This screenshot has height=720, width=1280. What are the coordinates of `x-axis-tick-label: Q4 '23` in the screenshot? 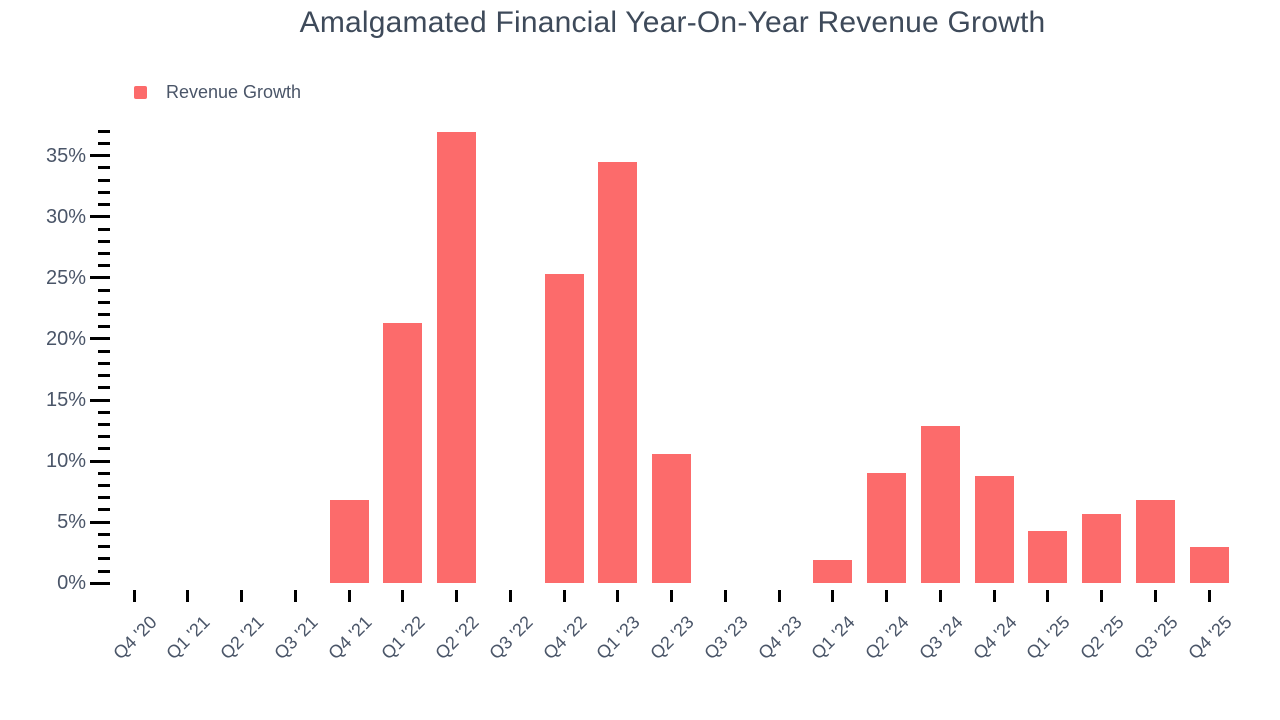 It's located at (779, 638).